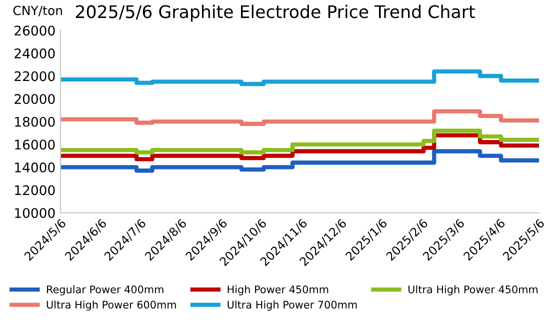 The width and height of the screenshot is (550, 320). What do you see at coordinates (34, 76) in the screenshot?
I see `y-tick-label: 22000` at bounding box center [34, 76].